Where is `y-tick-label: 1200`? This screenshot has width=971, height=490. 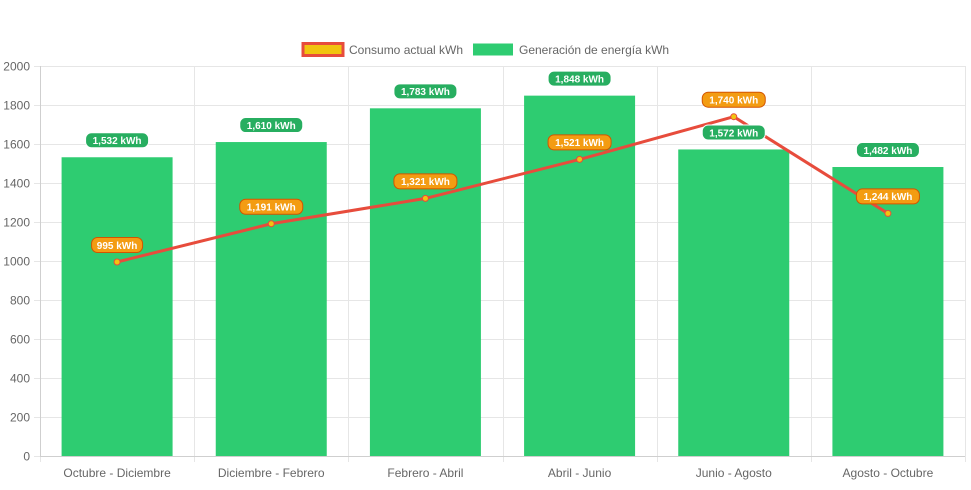
y-tick-label: 1200 is located at coordinates (16, 223).